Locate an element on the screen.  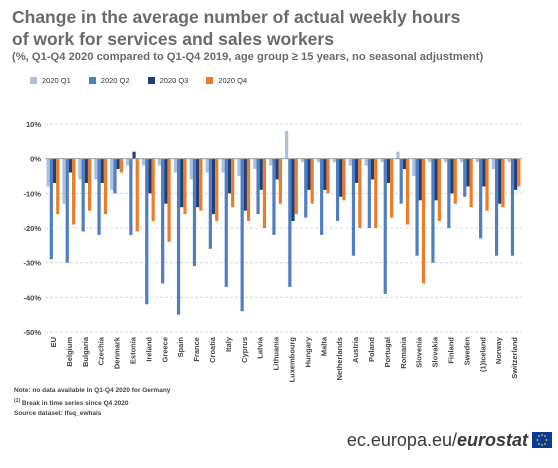
x-tick-label: France is located at coordinates (196, 349).